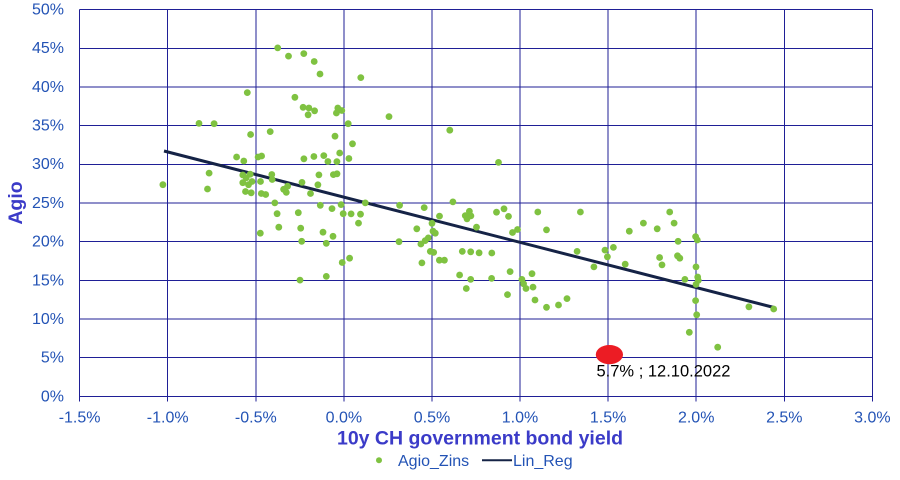  What do you see at coordinates (48, 48) in the screenshot?
I see `svg-text: 45%` at bounding box center [48, 48].